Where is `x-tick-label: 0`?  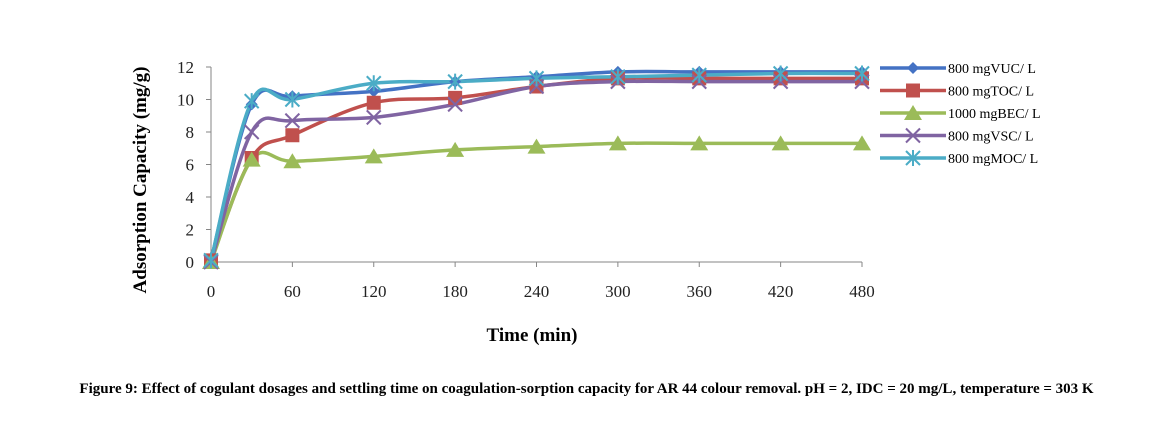
x-tick-label: 0 is located at coordinates (211, 291).